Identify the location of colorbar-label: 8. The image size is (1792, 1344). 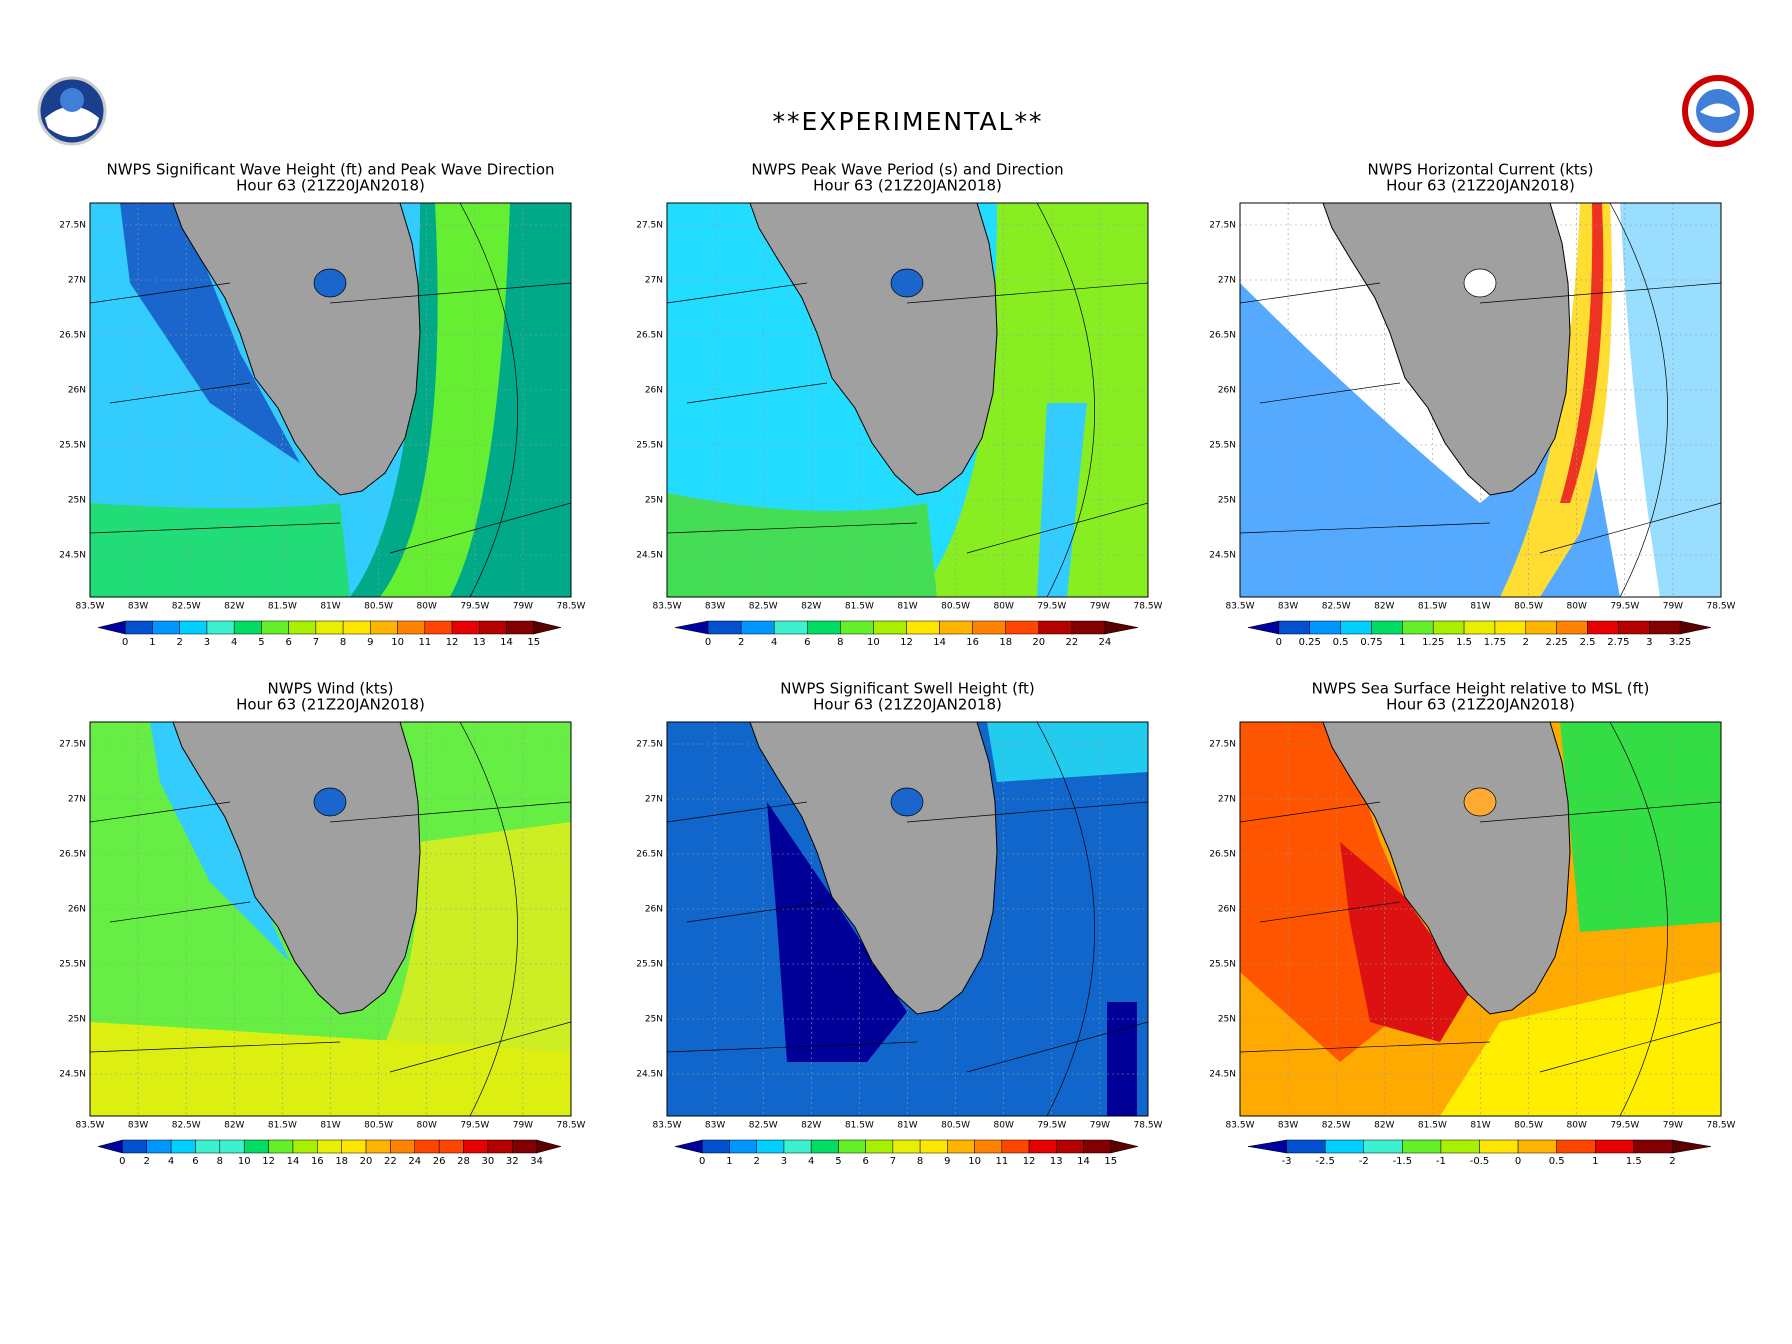
(920, 1161).